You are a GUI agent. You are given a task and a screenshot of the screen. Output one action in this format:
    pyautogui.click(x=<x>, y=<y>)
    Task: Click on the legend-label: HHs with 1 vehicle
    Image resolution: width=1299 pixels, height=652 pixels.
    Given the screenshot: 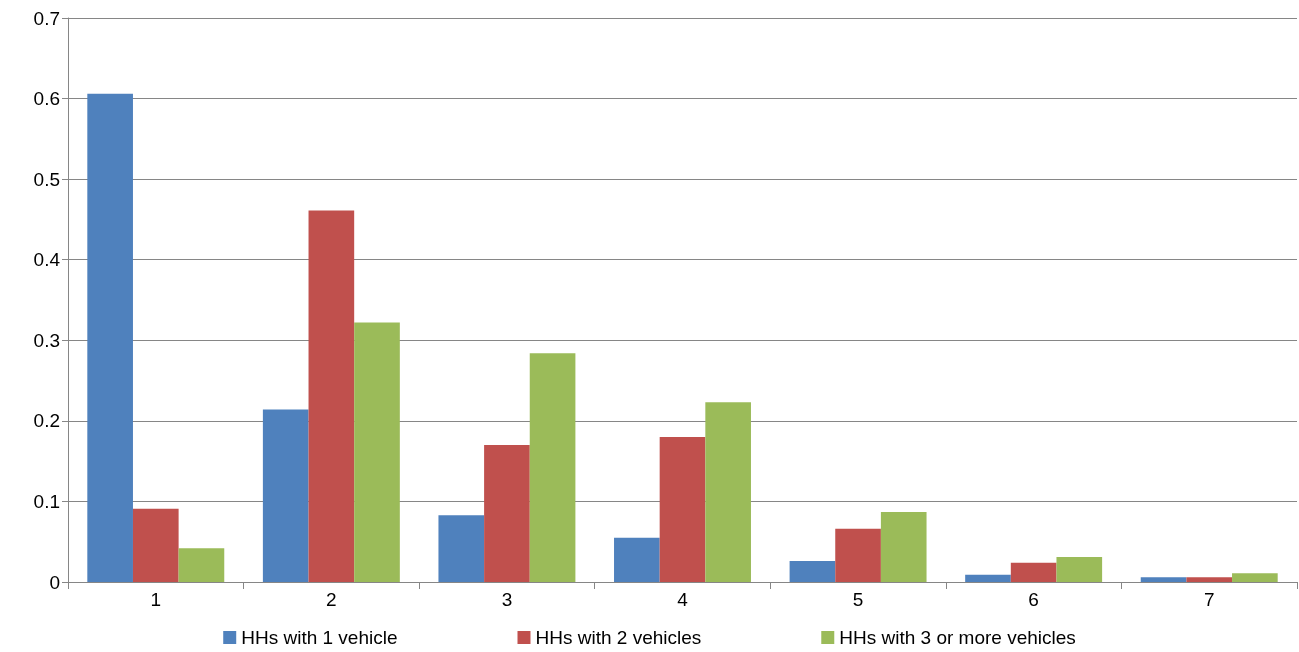 What is the action you would take?
    pyautogui.click(x=319, y=637)
    